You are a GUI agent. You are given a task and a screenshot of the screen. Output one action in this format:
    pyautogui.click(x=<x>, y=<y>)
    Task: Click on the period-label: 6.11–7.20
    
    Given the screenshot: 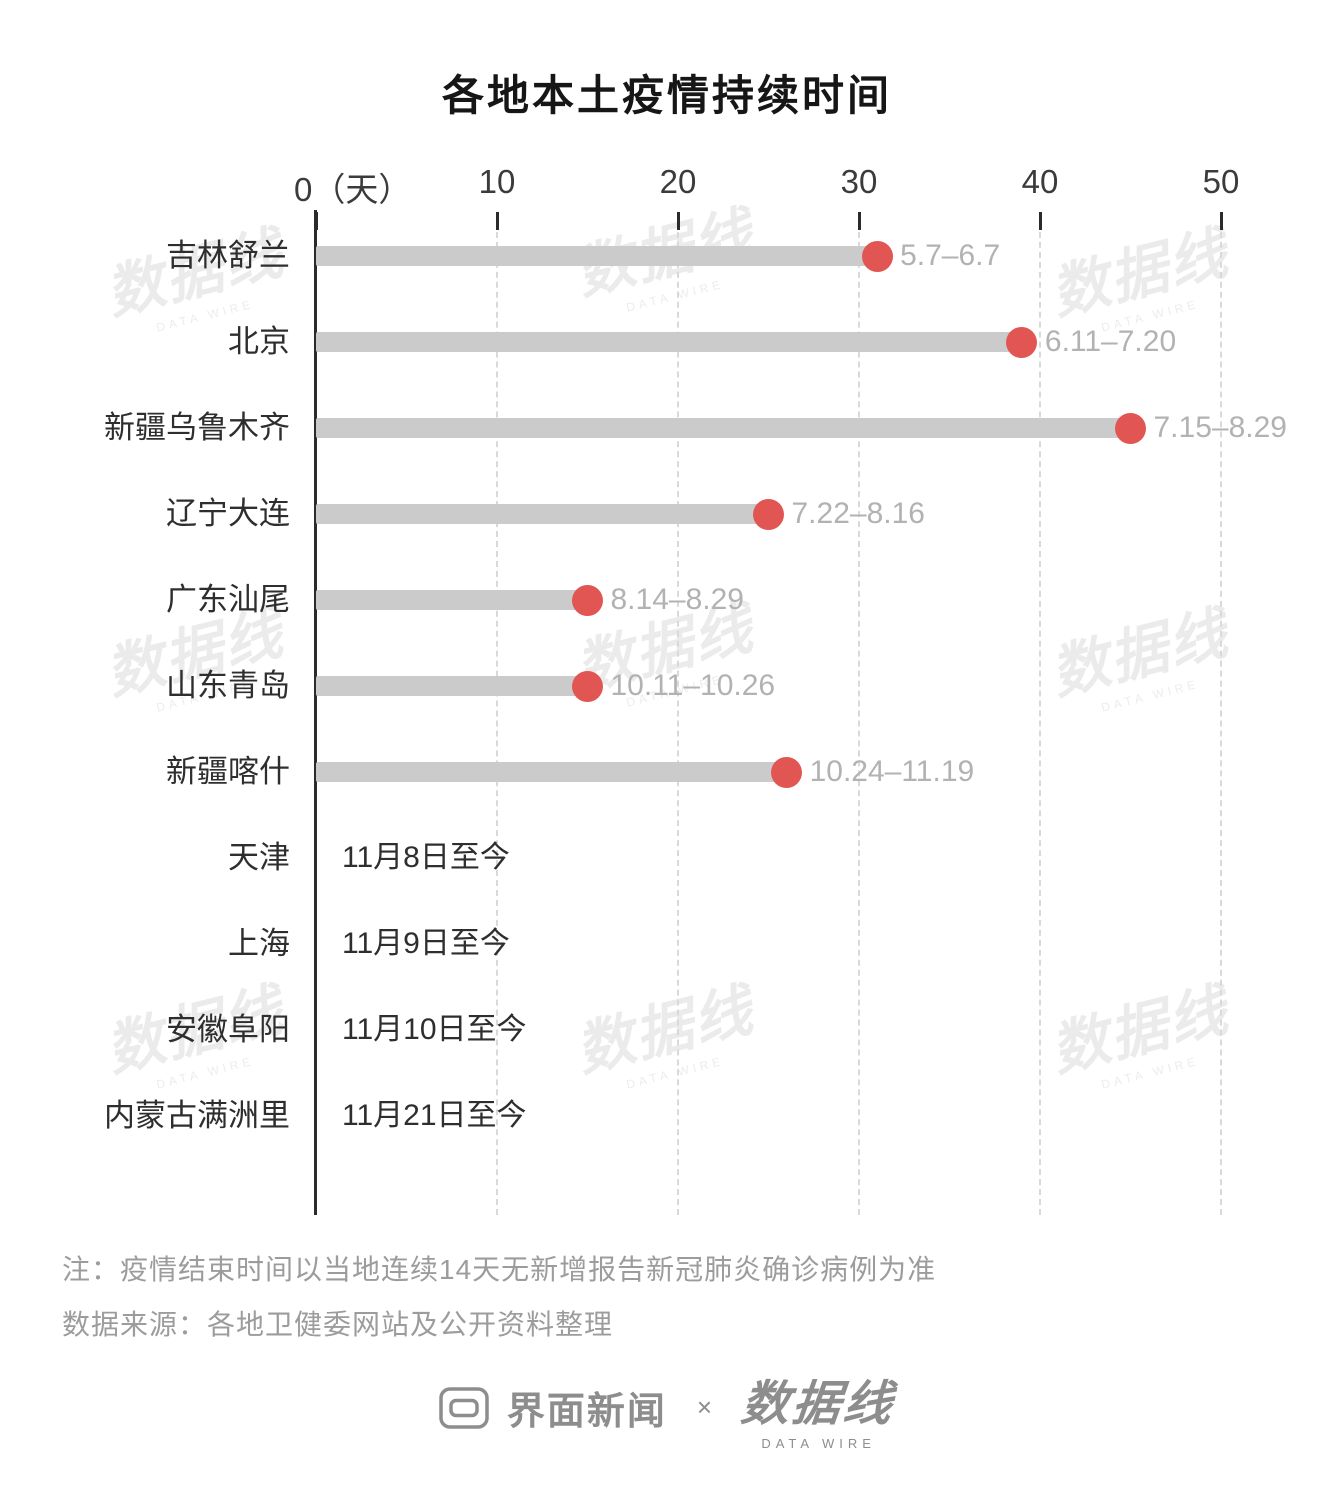 What is the action you would take?
    pyautogui.click(x=1110, y=341)
    